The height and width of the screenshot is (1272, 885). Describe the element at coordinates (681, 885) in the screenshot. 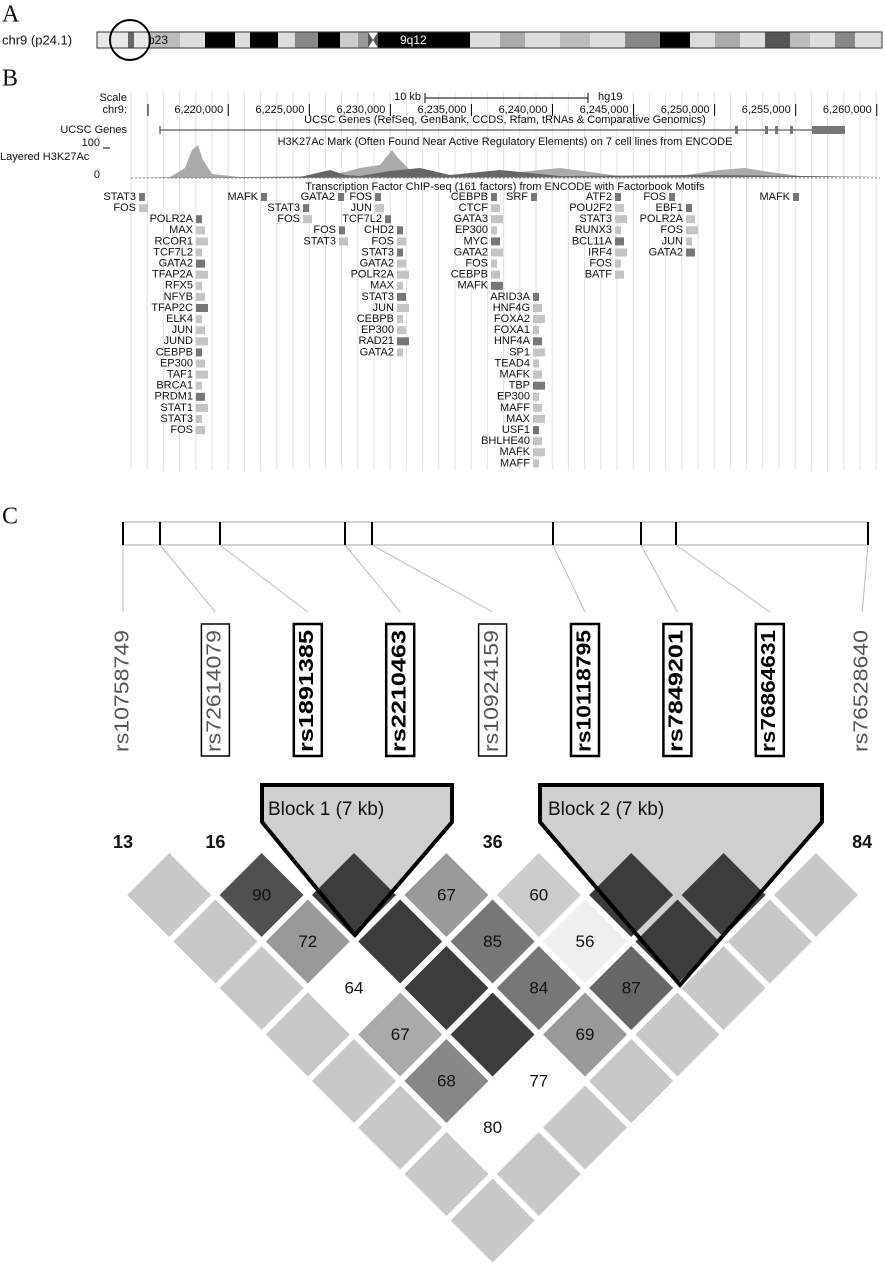

I see `block-fill` at that location.